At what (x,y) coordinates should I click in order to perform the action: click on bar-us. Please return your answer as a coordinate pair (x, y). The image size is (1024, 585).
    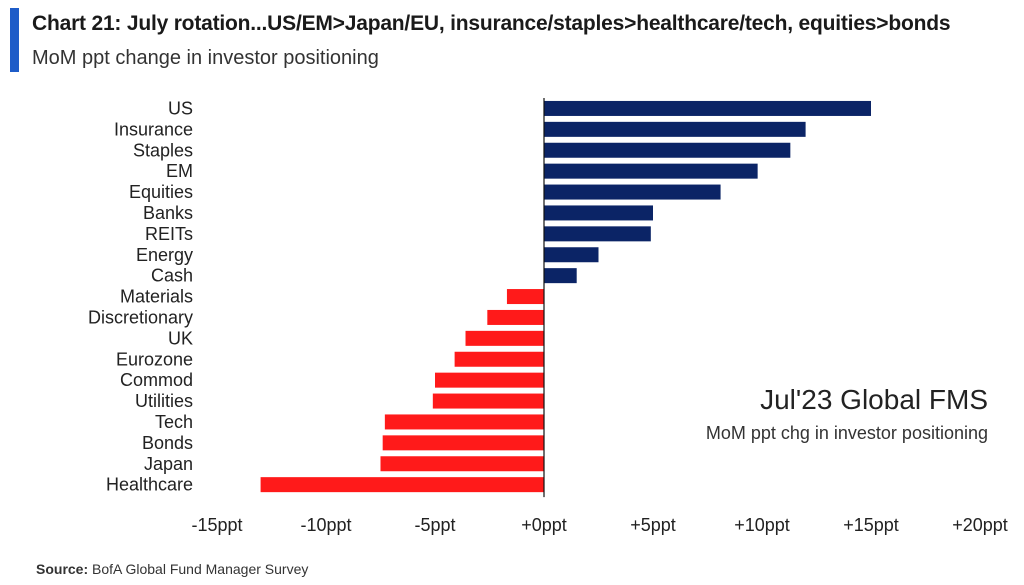
    Looking at the image, I should click on (707, 108).